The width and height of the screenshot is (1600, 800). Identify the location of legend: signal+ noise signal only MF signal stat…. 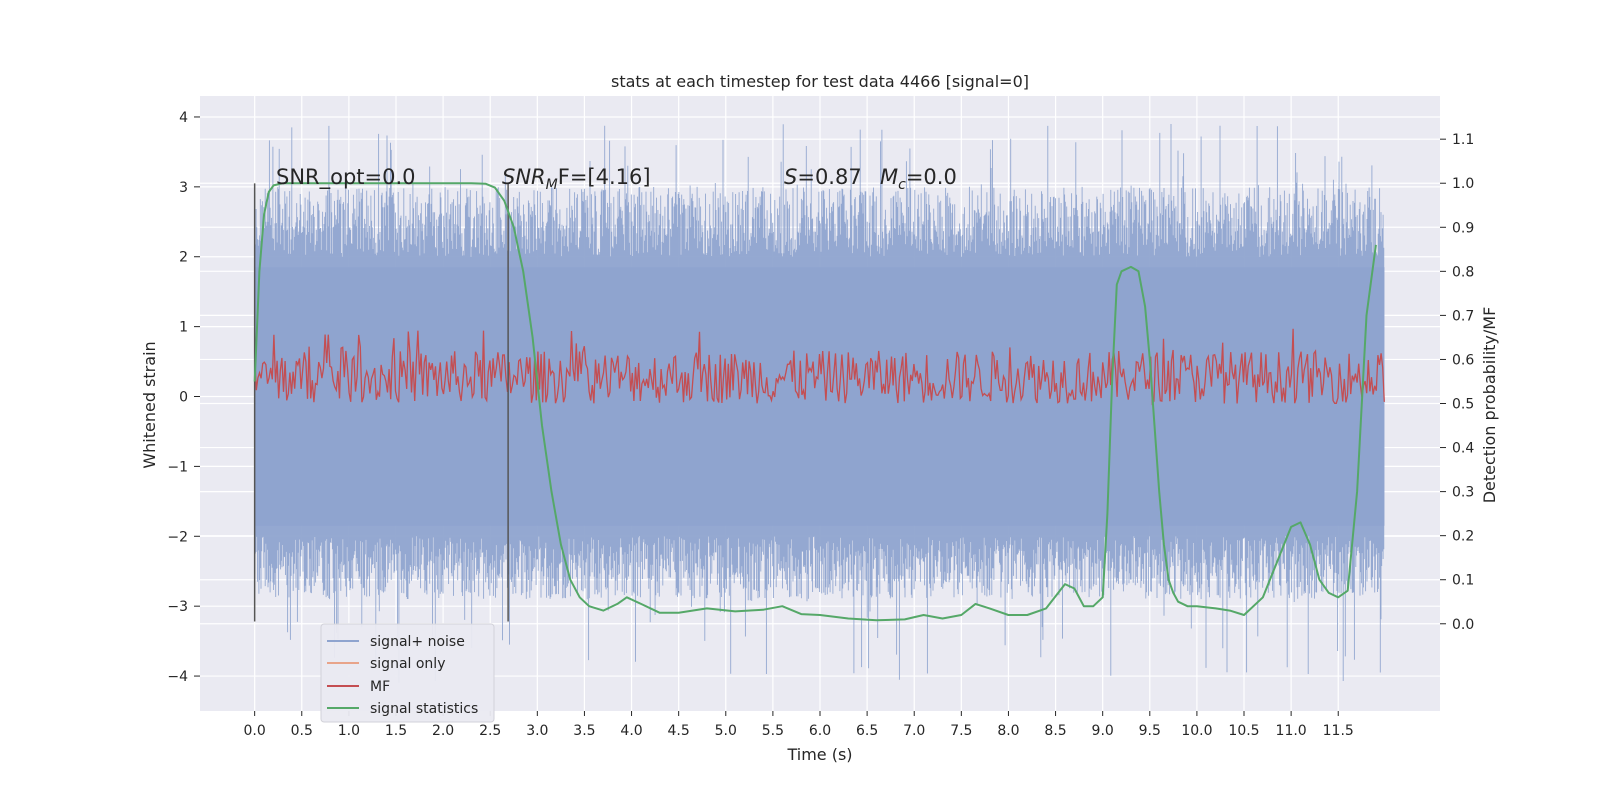
(407, 673).